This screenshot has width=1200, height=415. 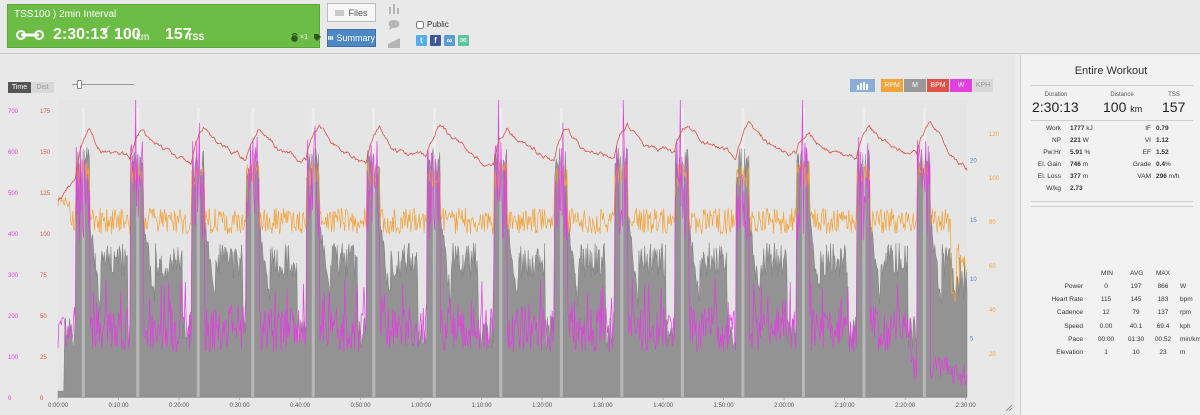 I want to click on minmax-avg: 10, so click(x=1136, y=352).